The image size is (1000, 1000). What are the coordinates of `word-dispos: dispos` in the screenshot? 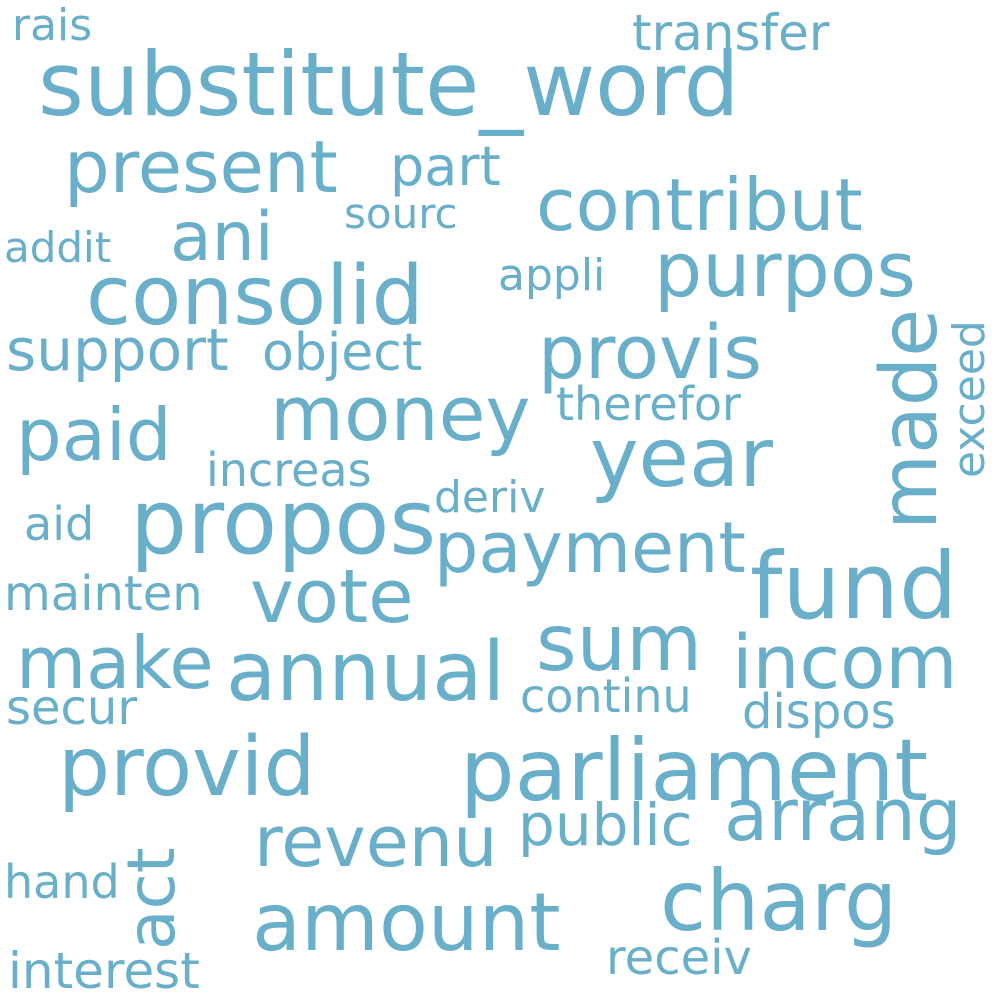 It's located at (819, 712).